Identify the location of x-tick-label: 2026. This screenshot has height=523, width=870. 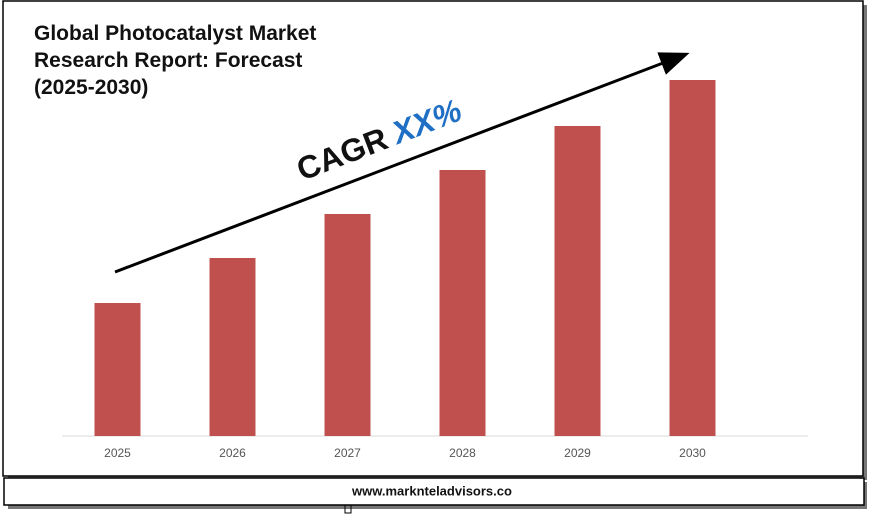
(232, 453).